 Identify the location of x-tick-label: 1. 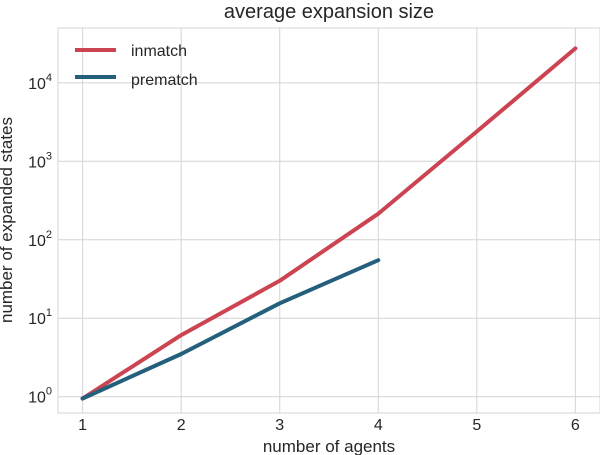
(82, 425).